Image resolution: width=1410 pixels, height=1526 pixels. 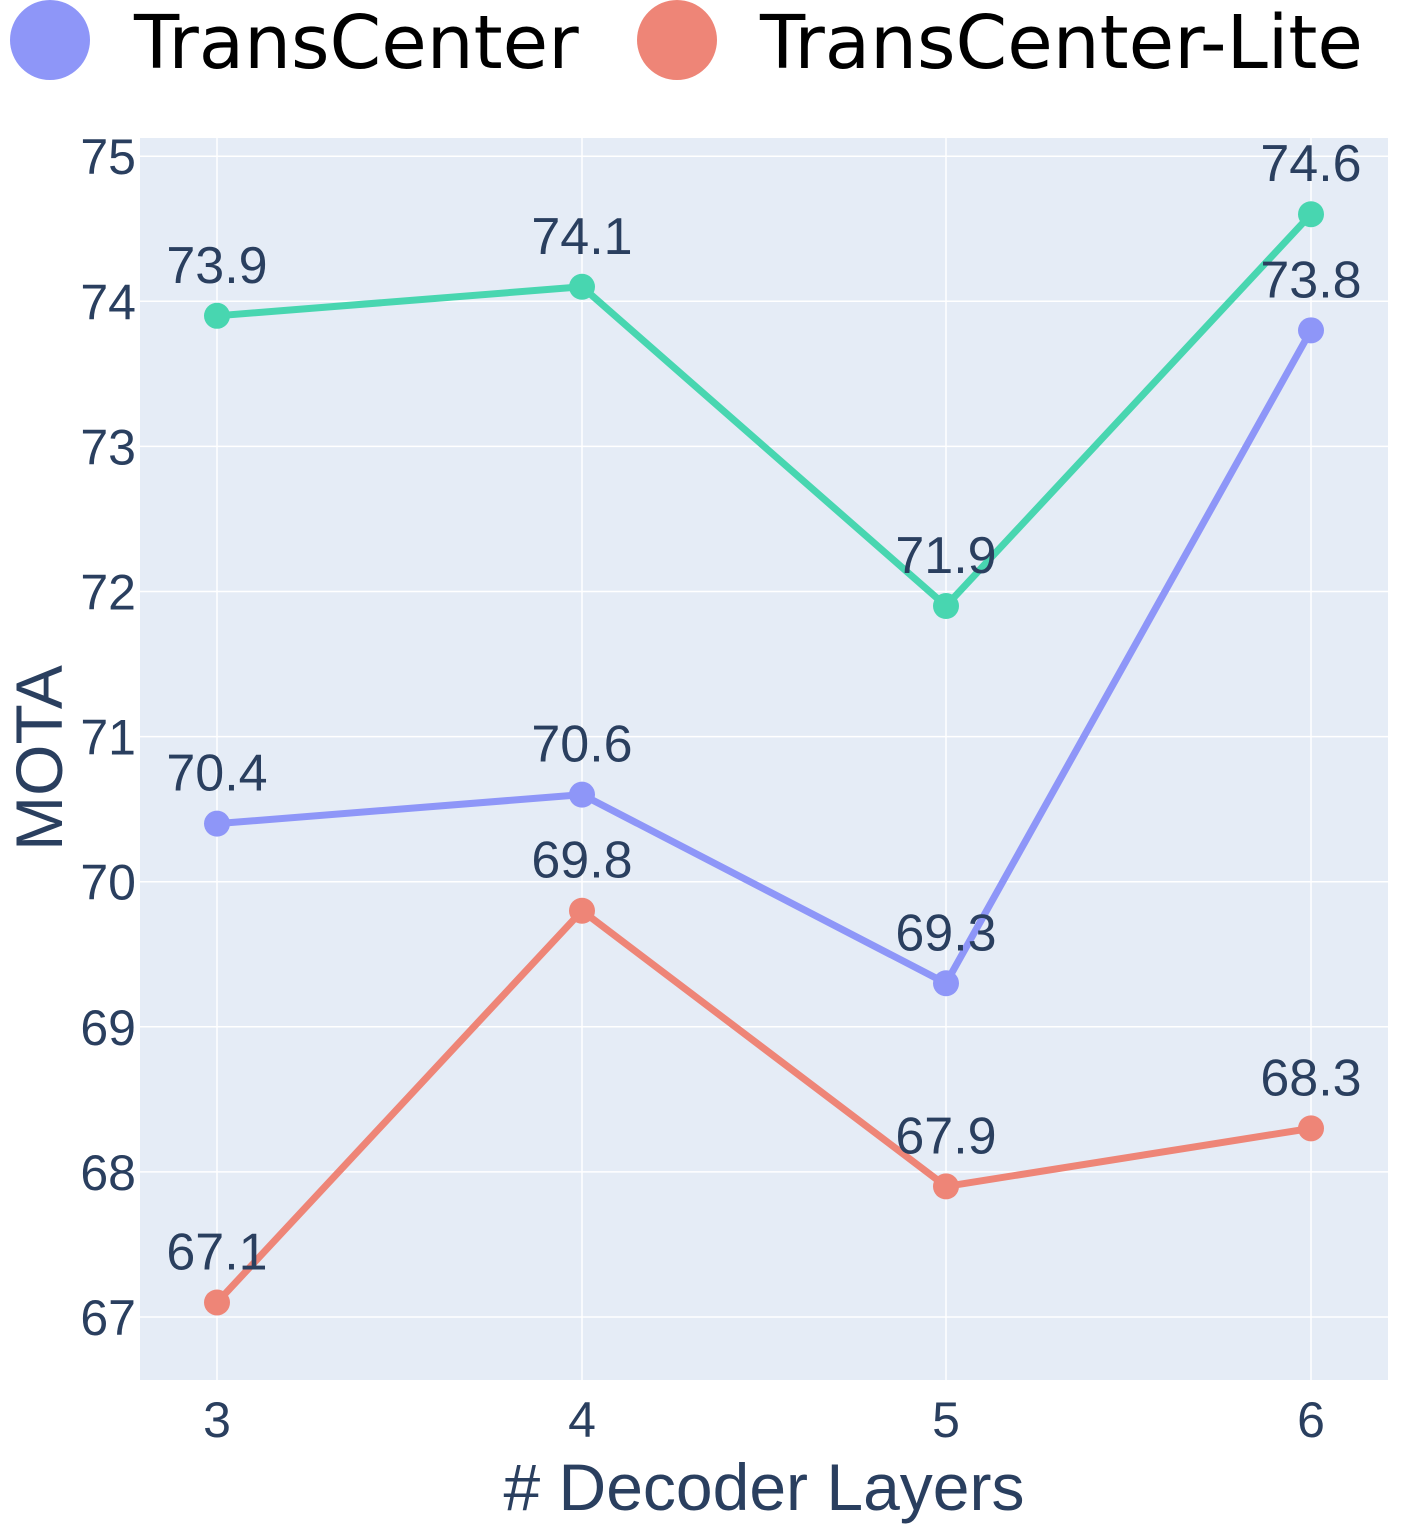 I want to click on data-label: 68.3, so click(x=1310, y=1078).